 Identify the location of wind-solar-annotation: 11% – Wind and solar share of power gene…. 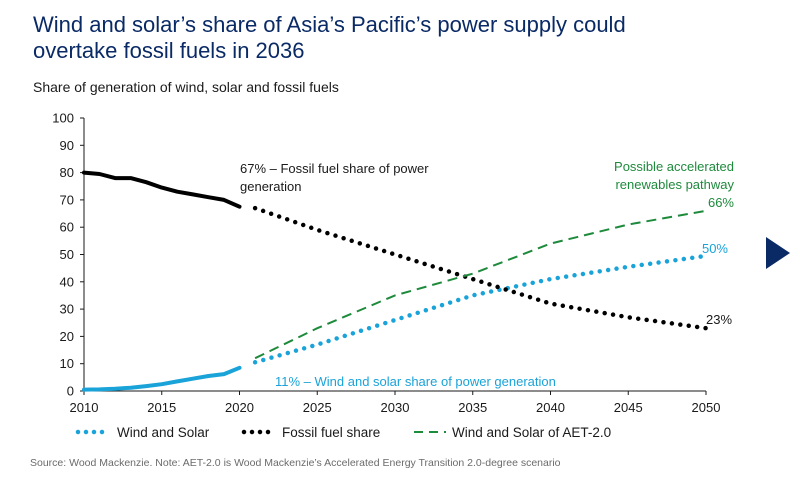
(415, 381).